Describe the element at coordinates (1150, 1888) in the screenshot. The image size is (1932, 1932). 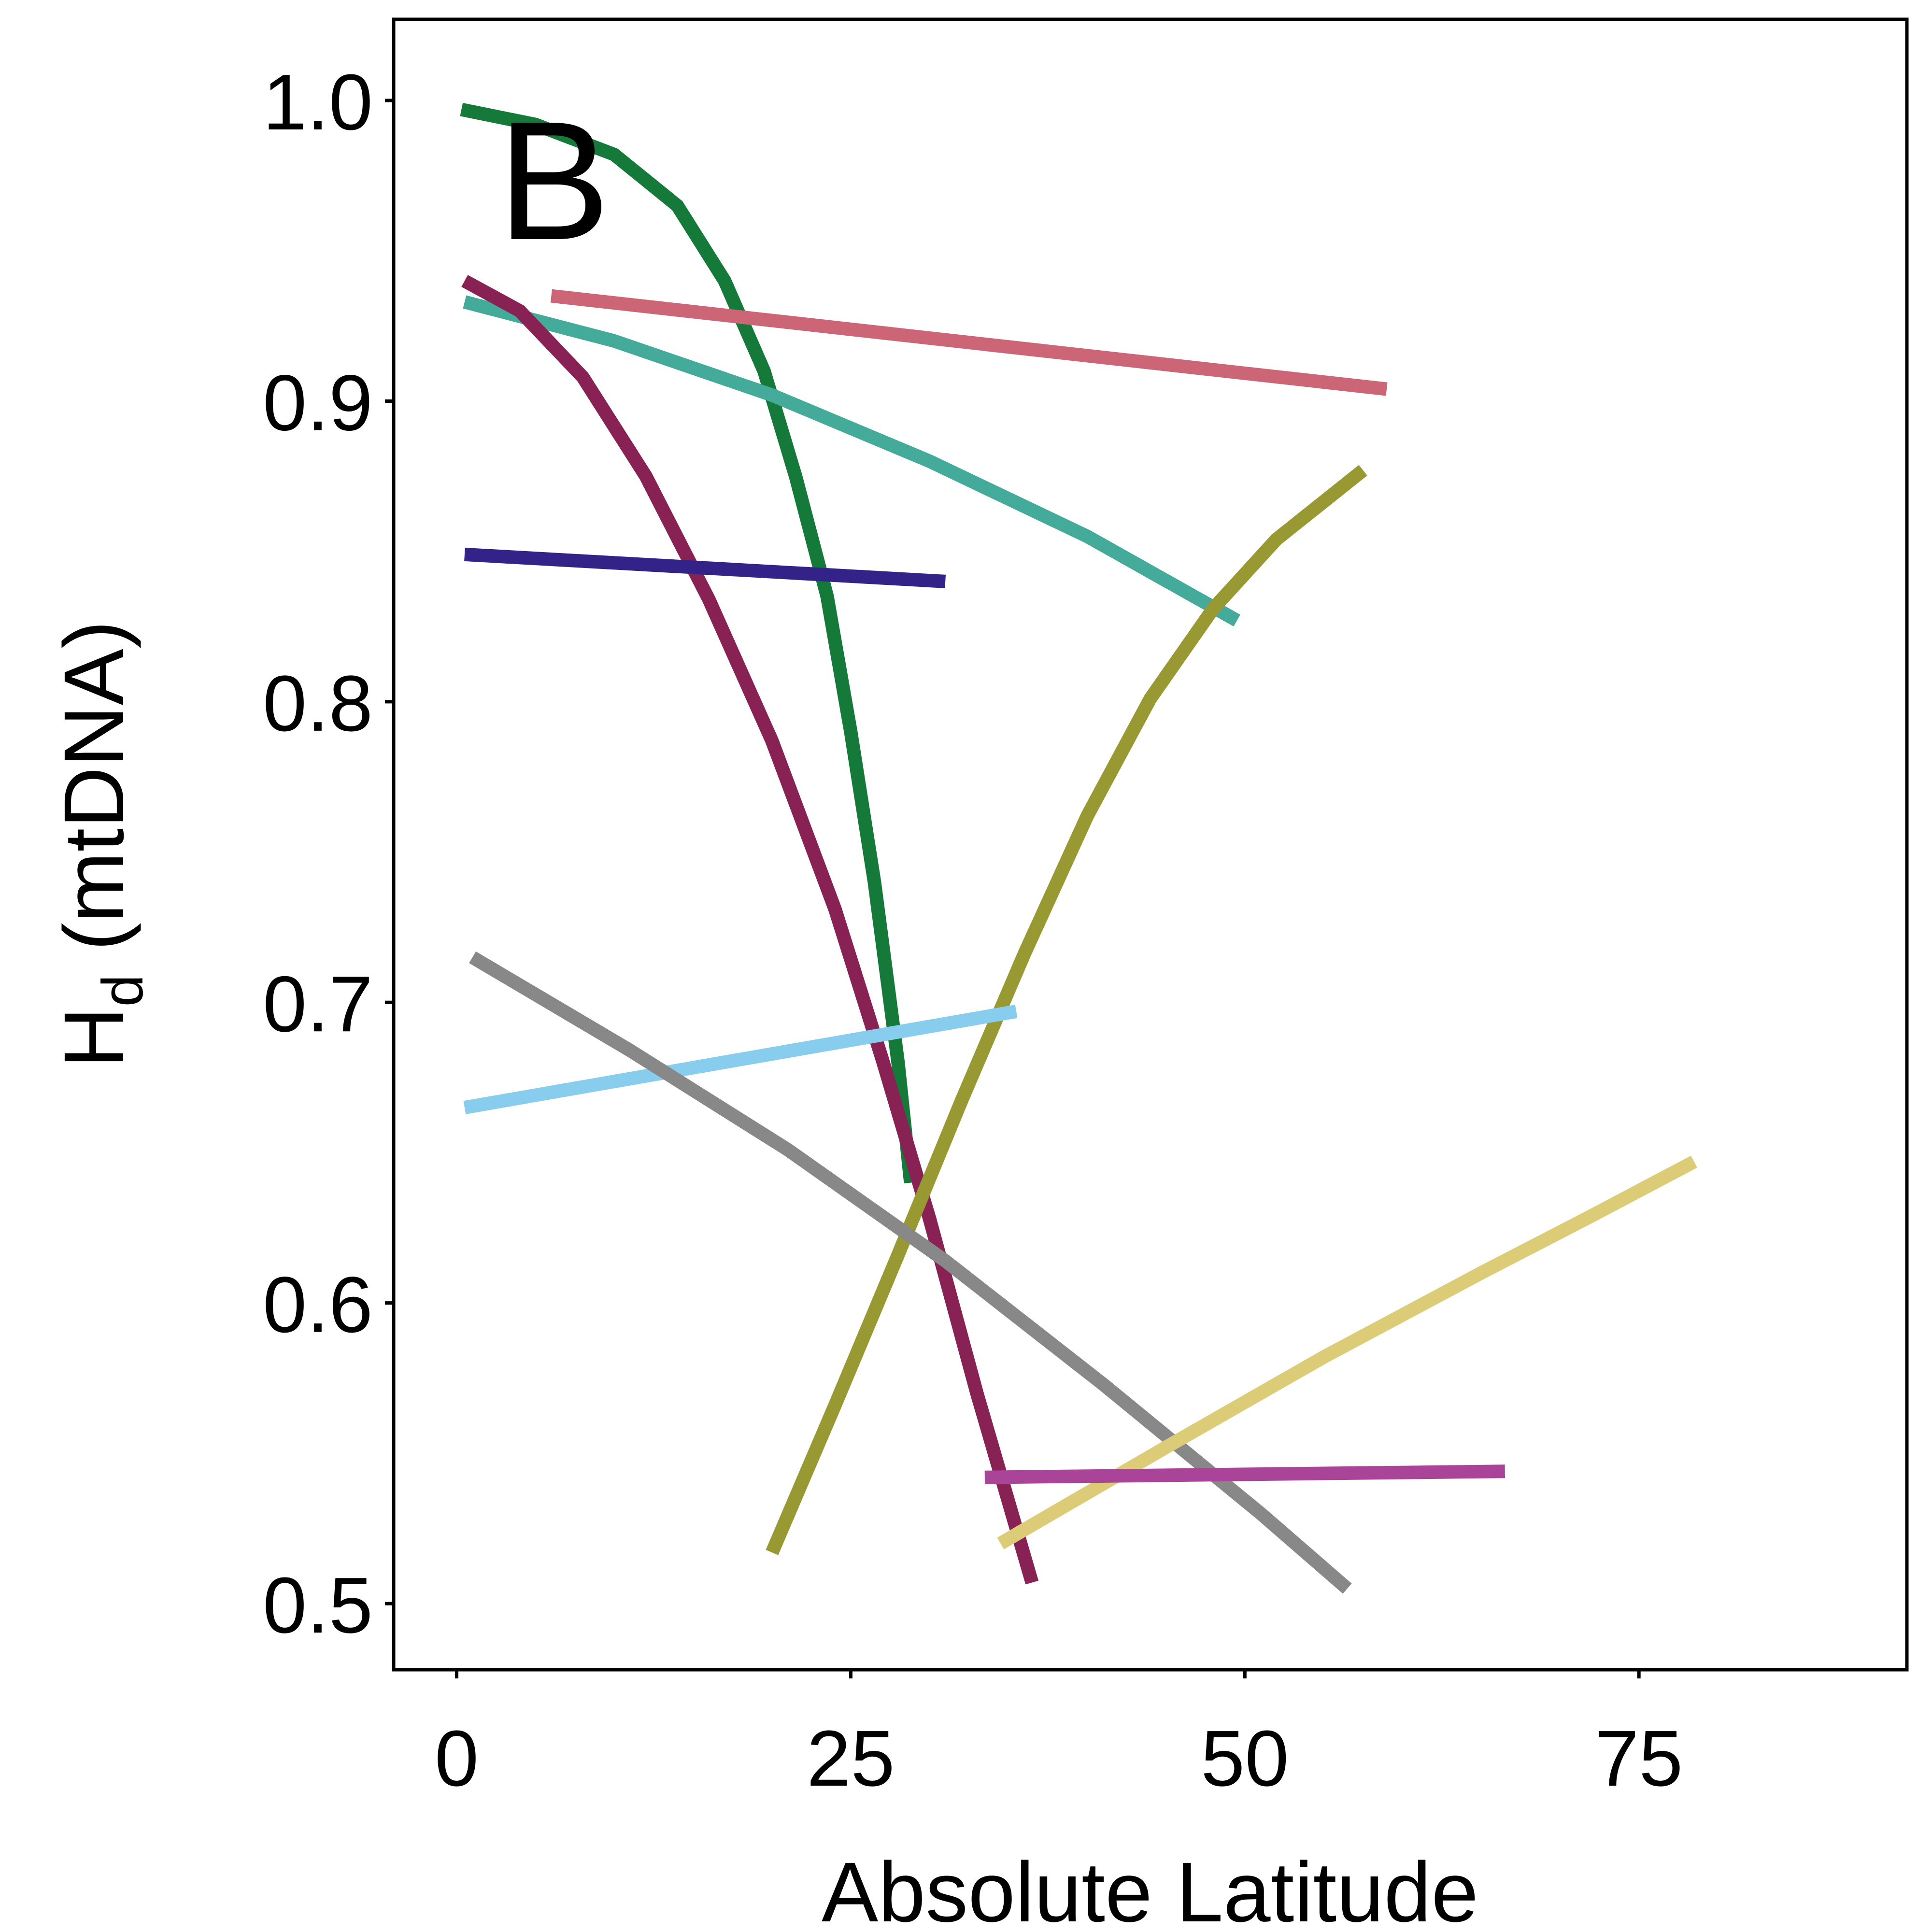
I see `x-axis-title: Absolute Latitude` at that location.